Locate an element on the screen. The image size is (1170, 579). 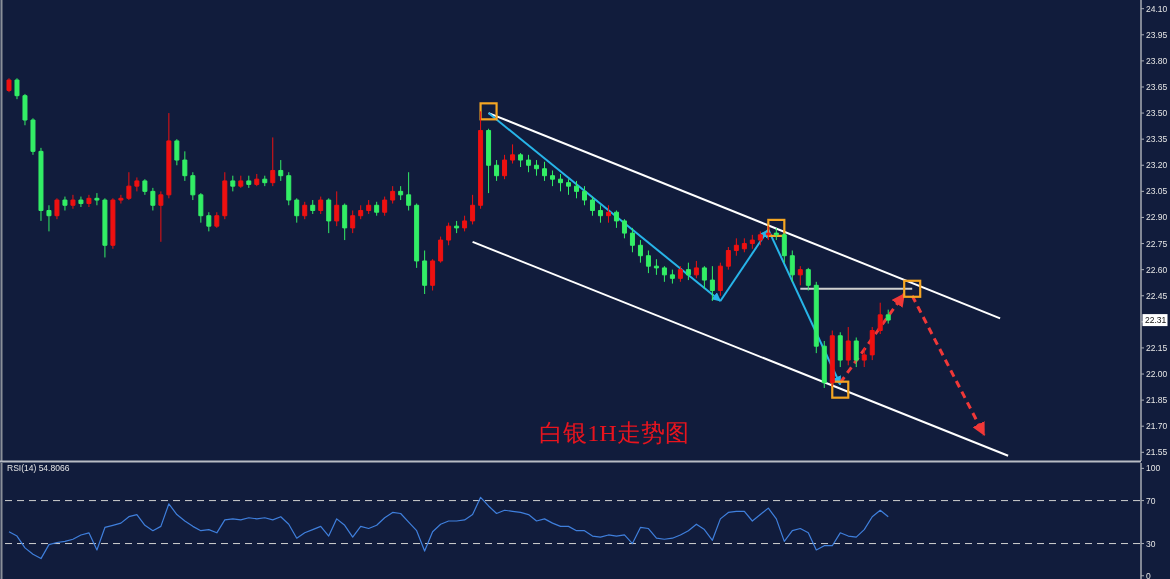
y-tick-label: 21.70 is located at coordinates (1157, 426).